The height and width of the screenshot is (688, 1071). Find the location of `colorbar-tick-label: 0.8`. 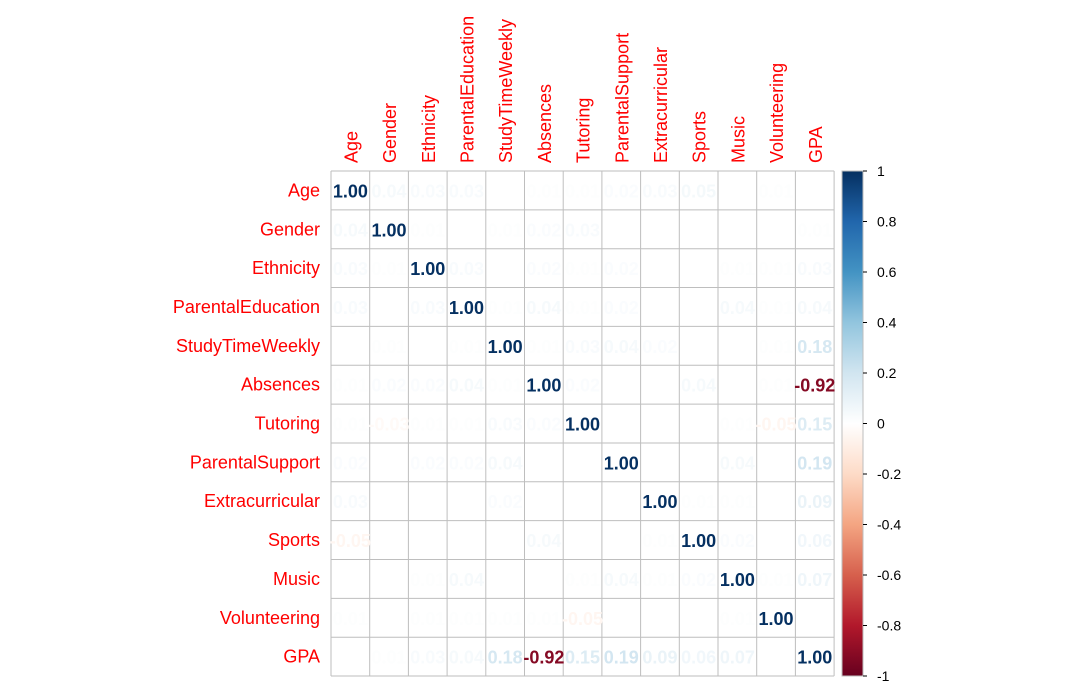

colorbar-tick-label: 0.8 is located at coordinates (887, 222).